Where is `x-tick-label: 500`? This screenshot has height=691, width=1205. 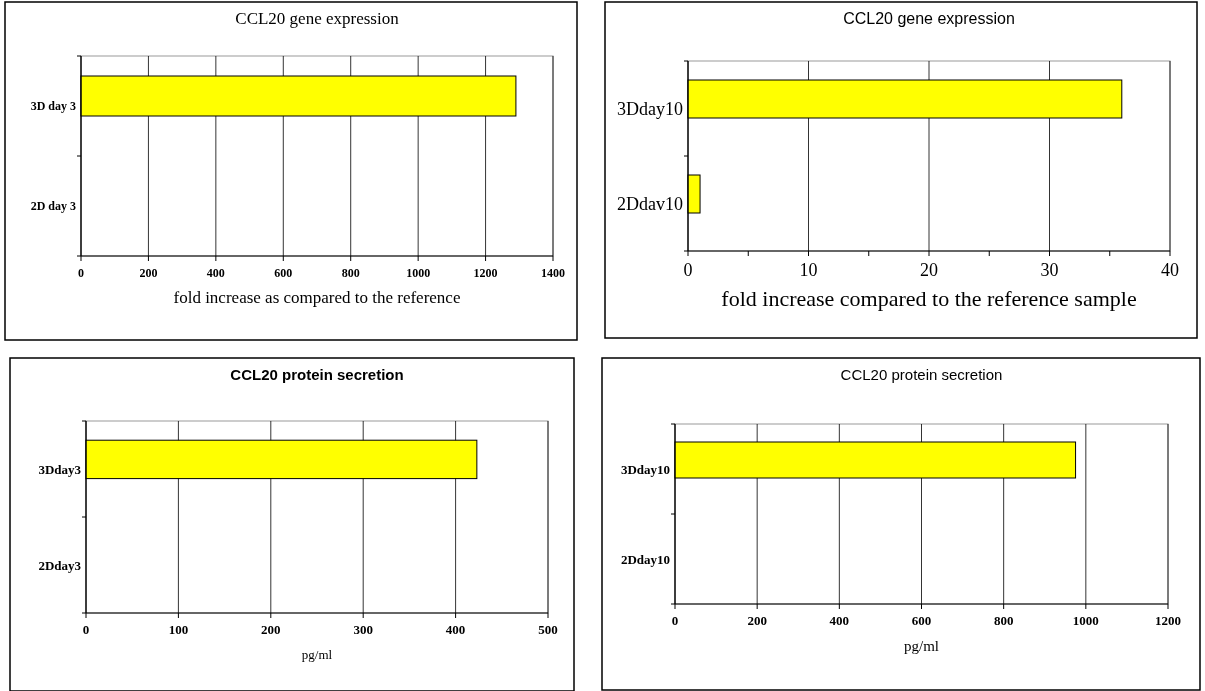 x-tick-label: 500 is located at coordinates (548, 630).